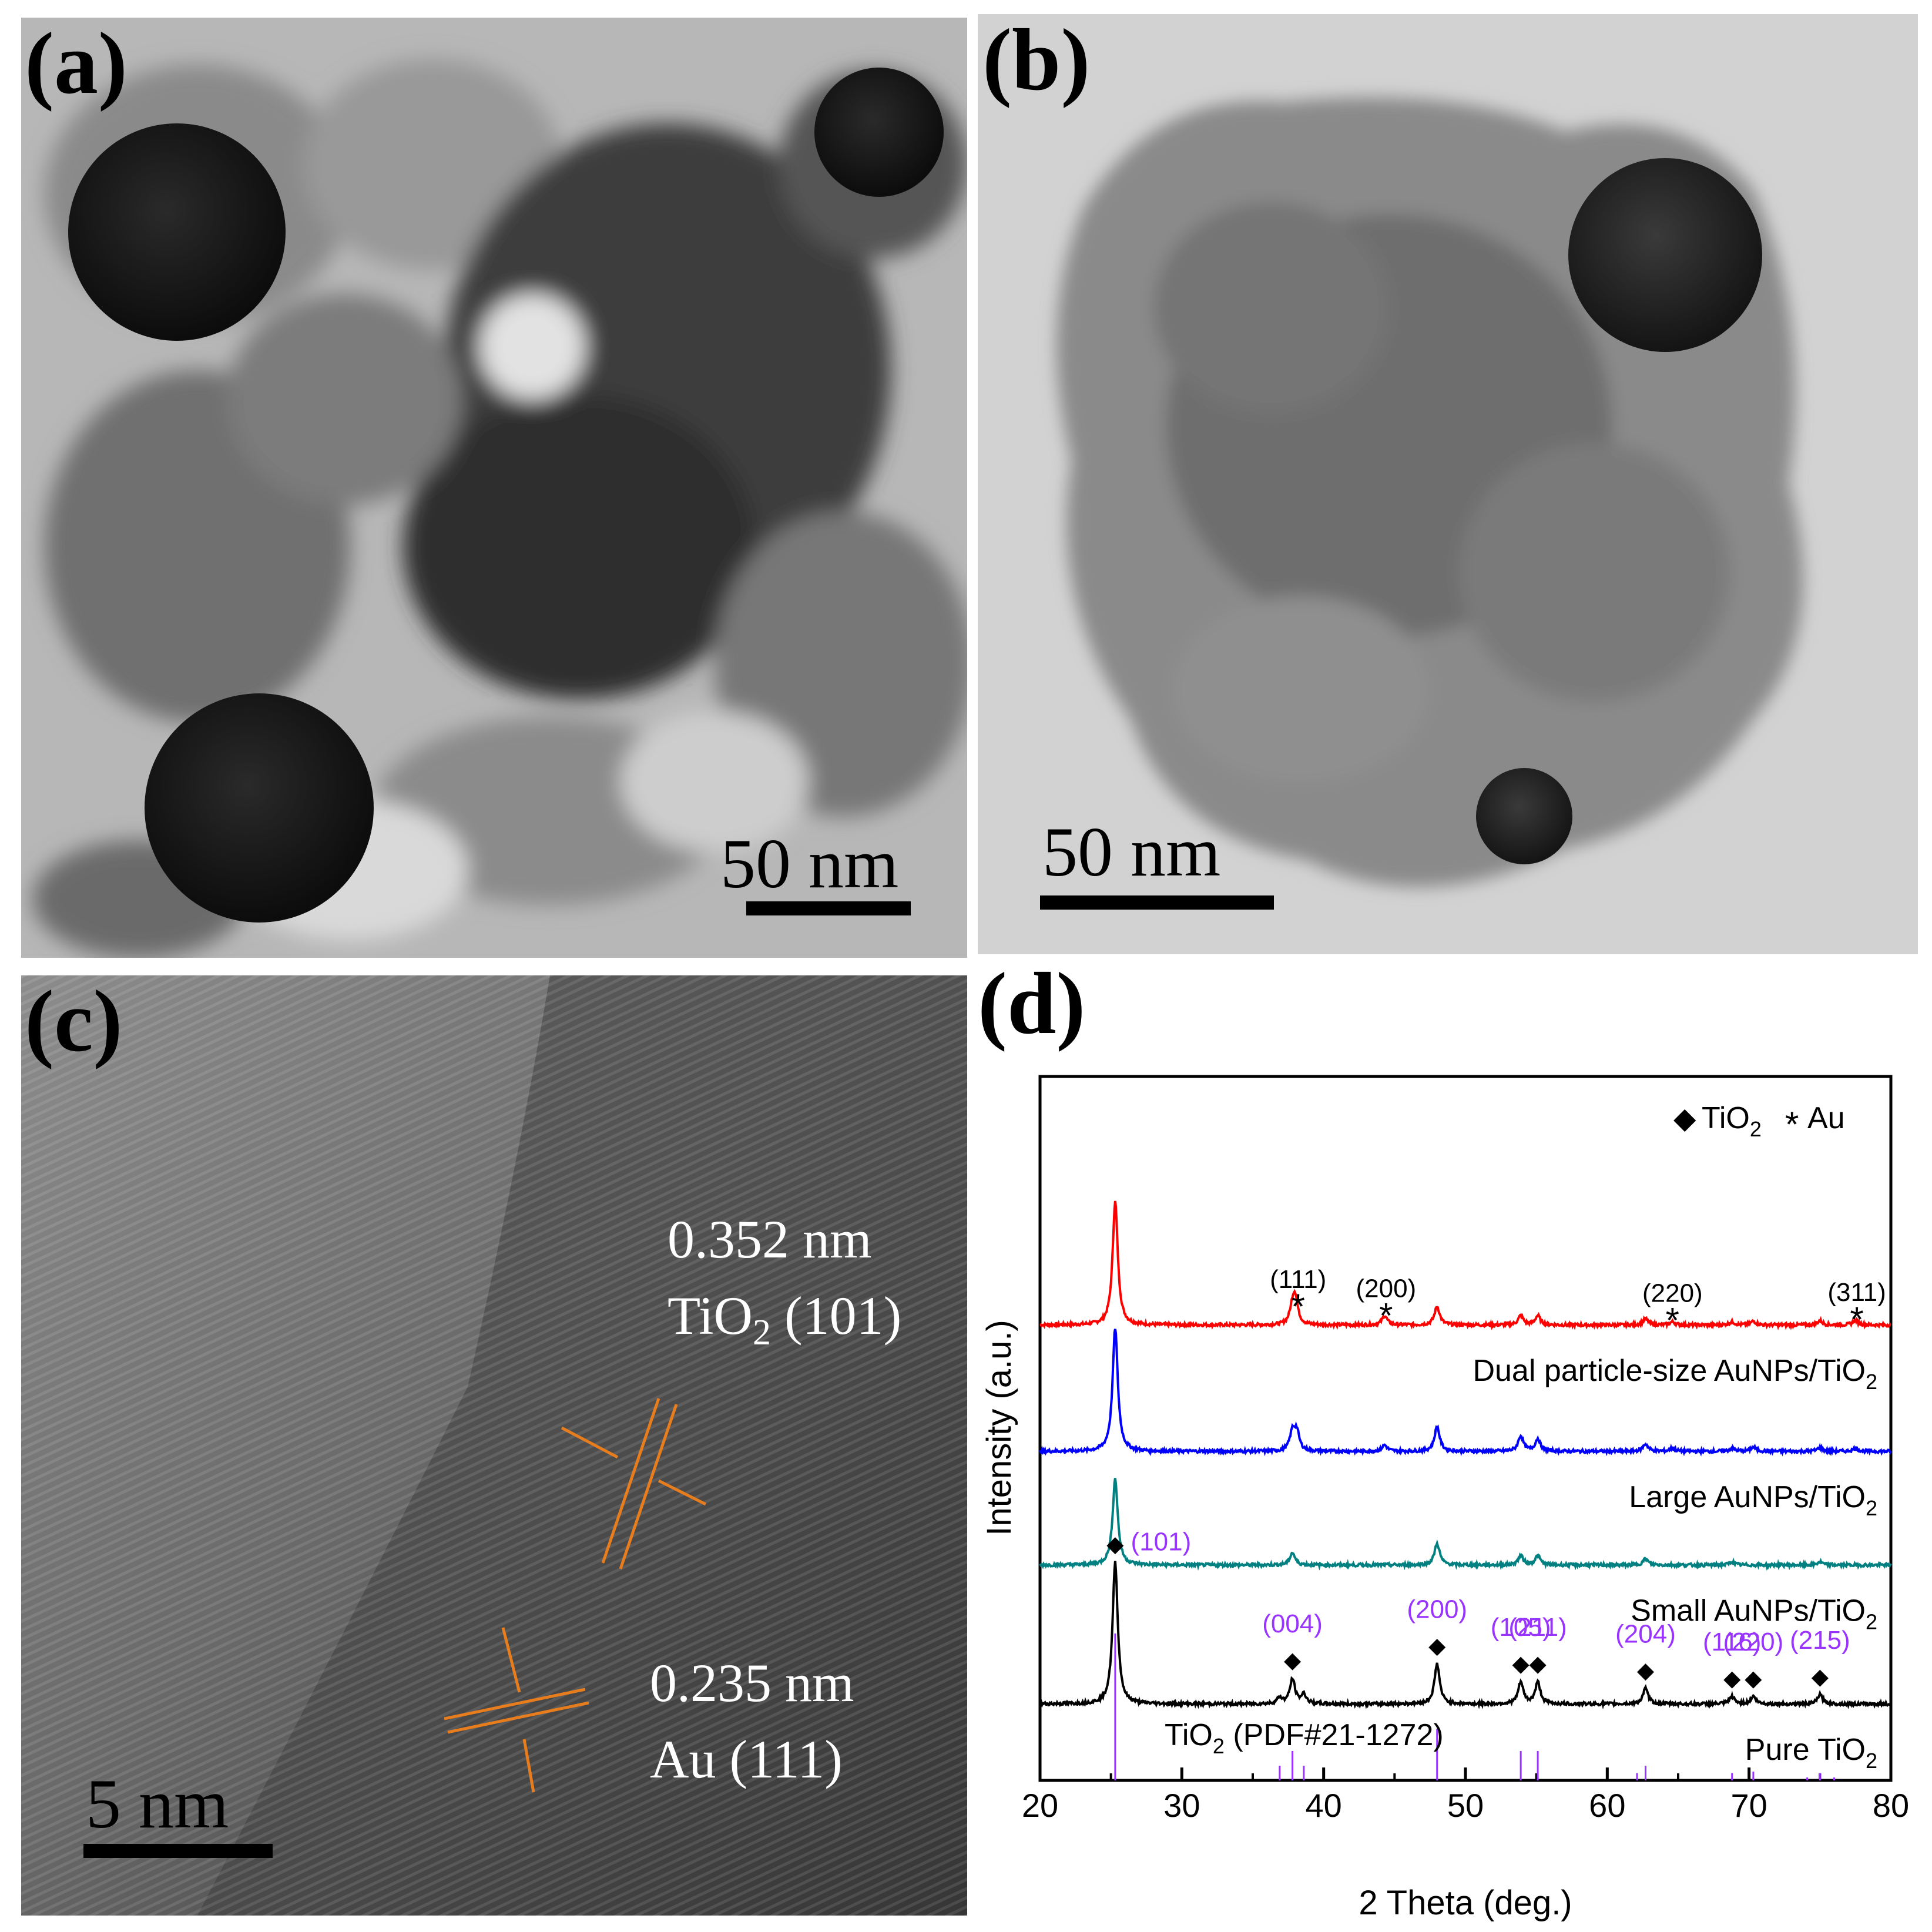 The image size is (1932, 1932). I want to click on tio2-hkl-label: (215), so click(1820, 1641).